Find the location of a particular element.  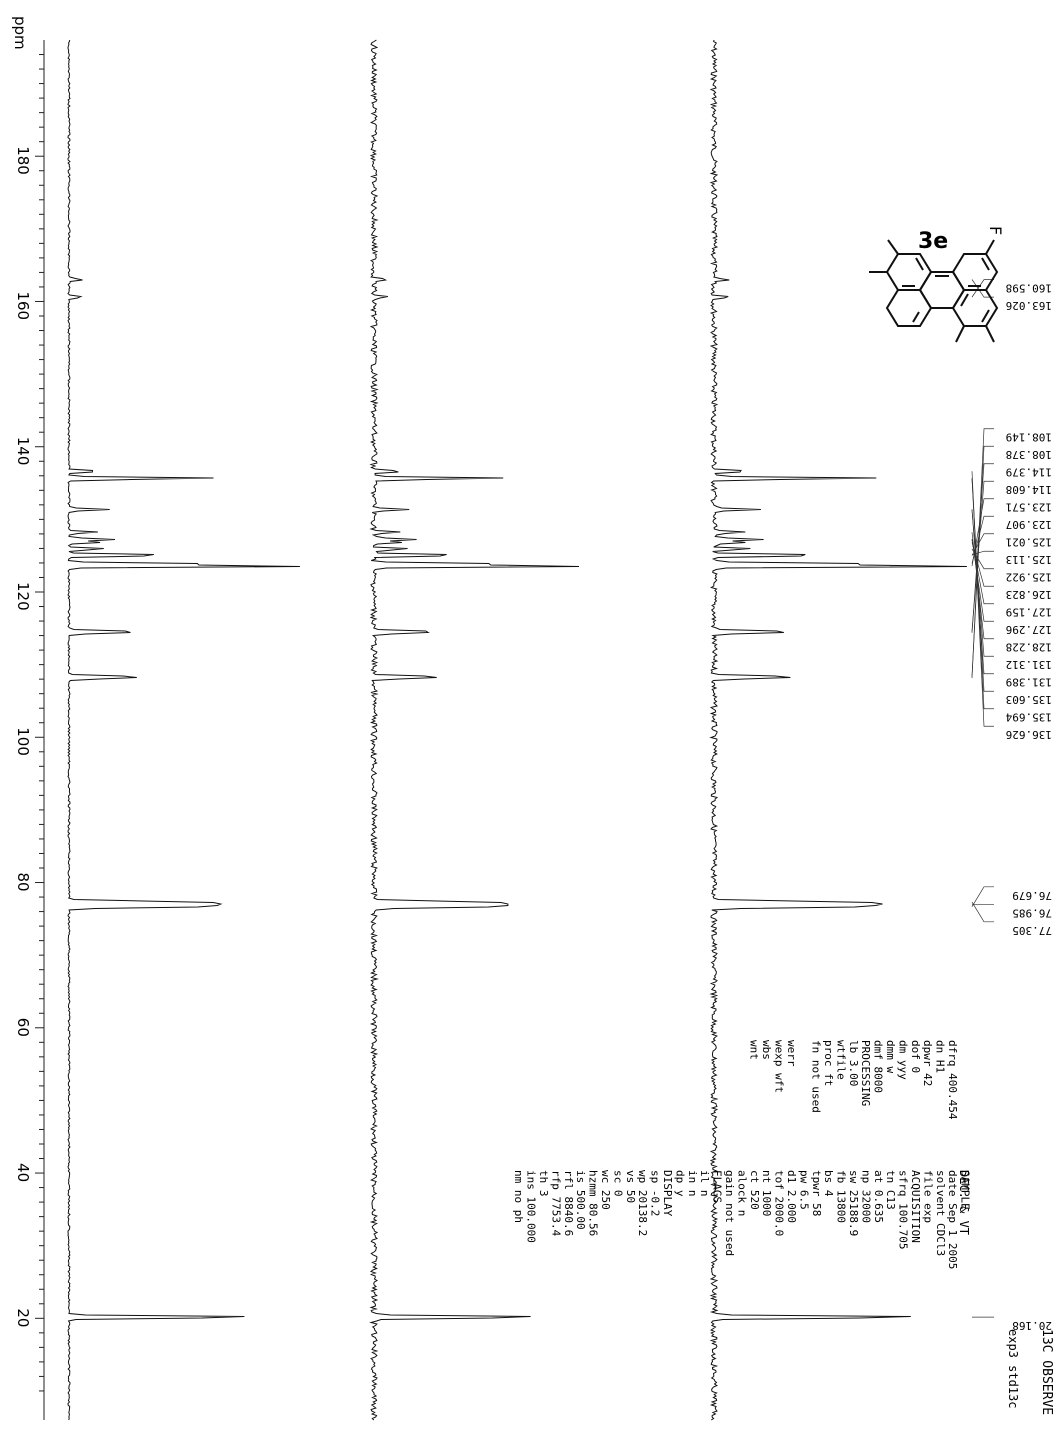

fluorine-label: F is located at coordinates (995, 230).